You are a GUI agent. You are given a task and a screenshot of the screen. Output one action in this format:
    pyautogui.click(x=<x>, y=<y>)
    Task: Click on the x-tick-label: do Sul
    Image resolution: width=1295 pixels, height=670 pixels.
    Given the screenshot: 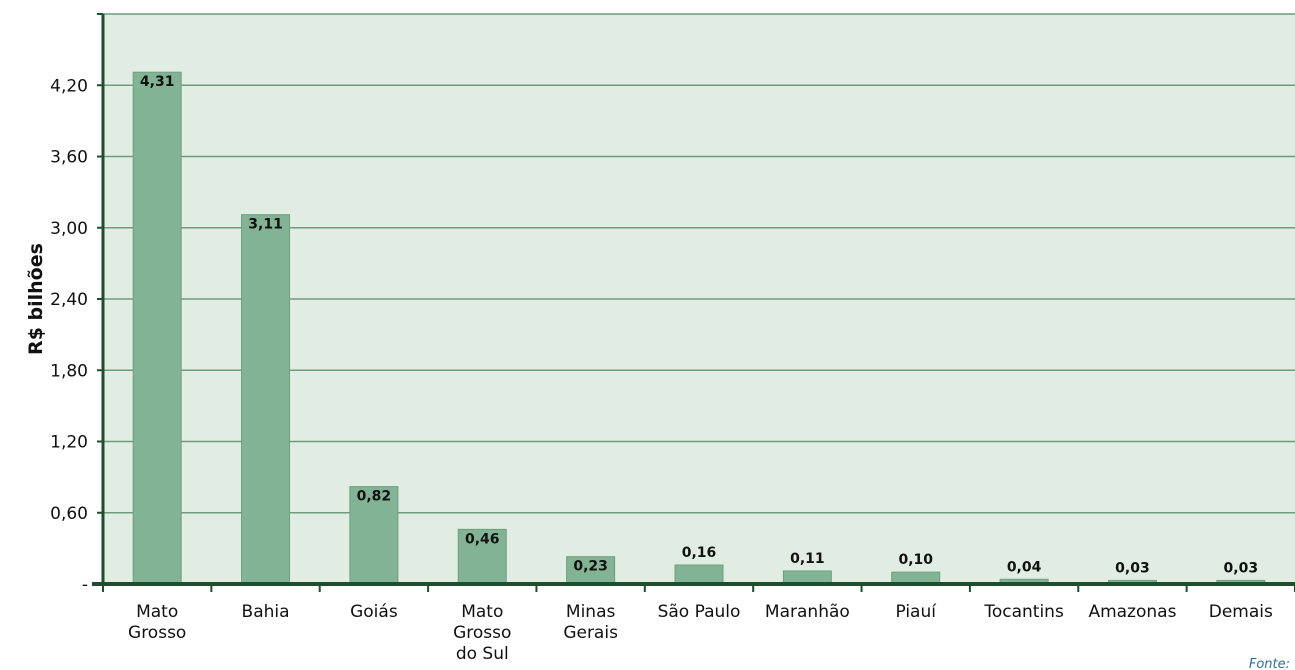 What is the action you would take?
    pyautogui.click(x=482, y=654)
    